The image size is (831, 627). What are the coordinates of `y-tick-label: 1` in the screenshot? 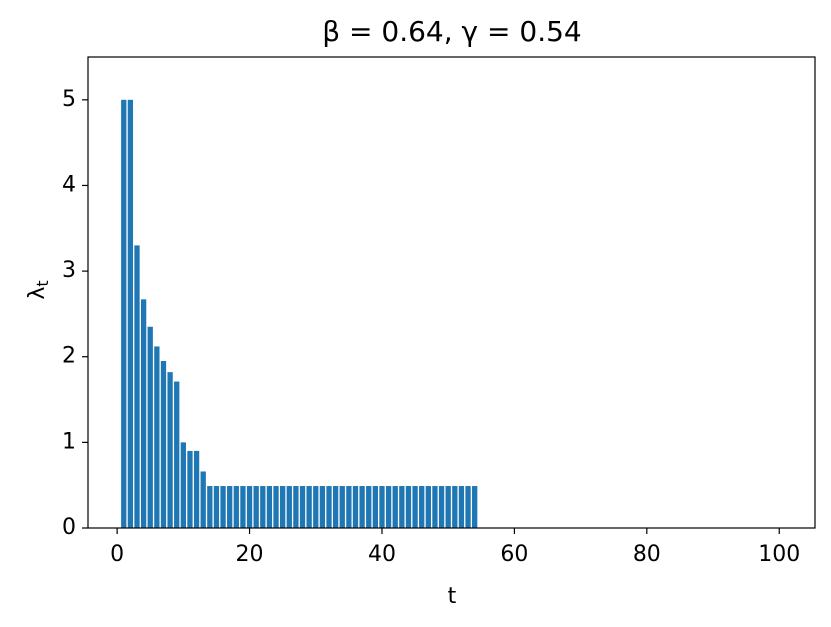 It's located at (69, 441).